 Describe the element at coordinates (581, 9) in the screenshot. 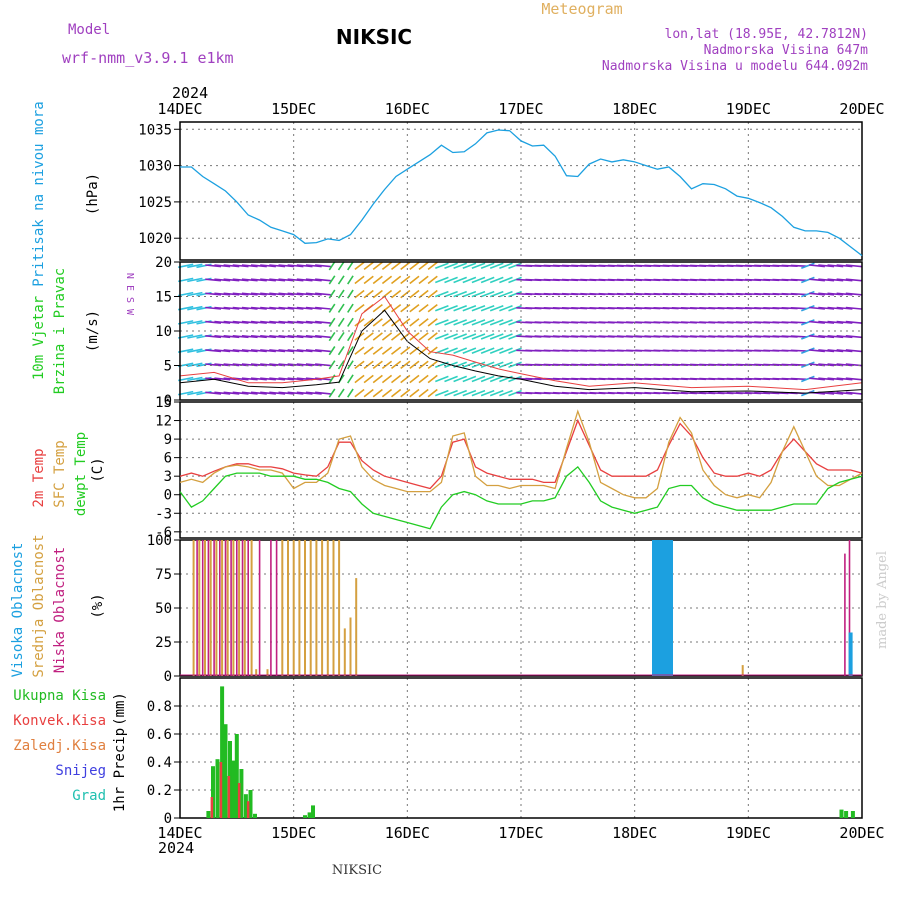

I see `meteogram-label: Meteogram` at that location.